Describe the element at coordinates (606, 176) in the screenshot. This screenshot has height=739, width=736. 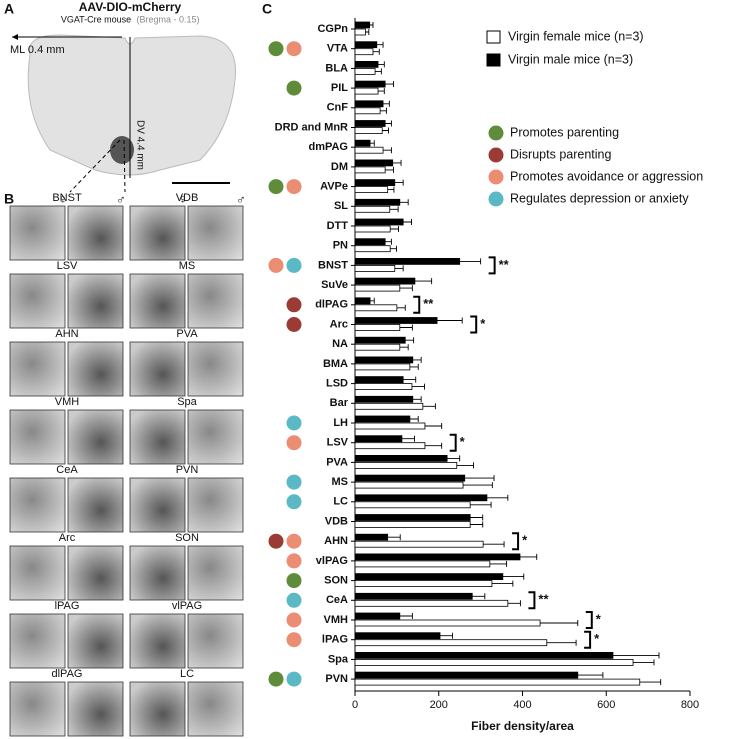
I see `role-legend-label: Promotes avoidance or aggression` at that location.